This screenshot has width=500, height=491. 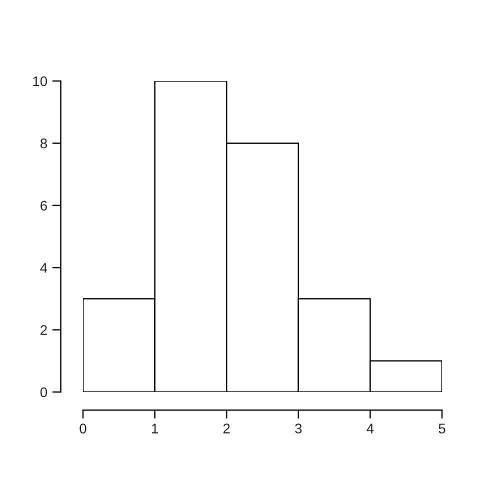 What do you see at coordinates (370, 429) in the screenshot?
I see `x-tick-label: 4` at bounding box center [370, 429].